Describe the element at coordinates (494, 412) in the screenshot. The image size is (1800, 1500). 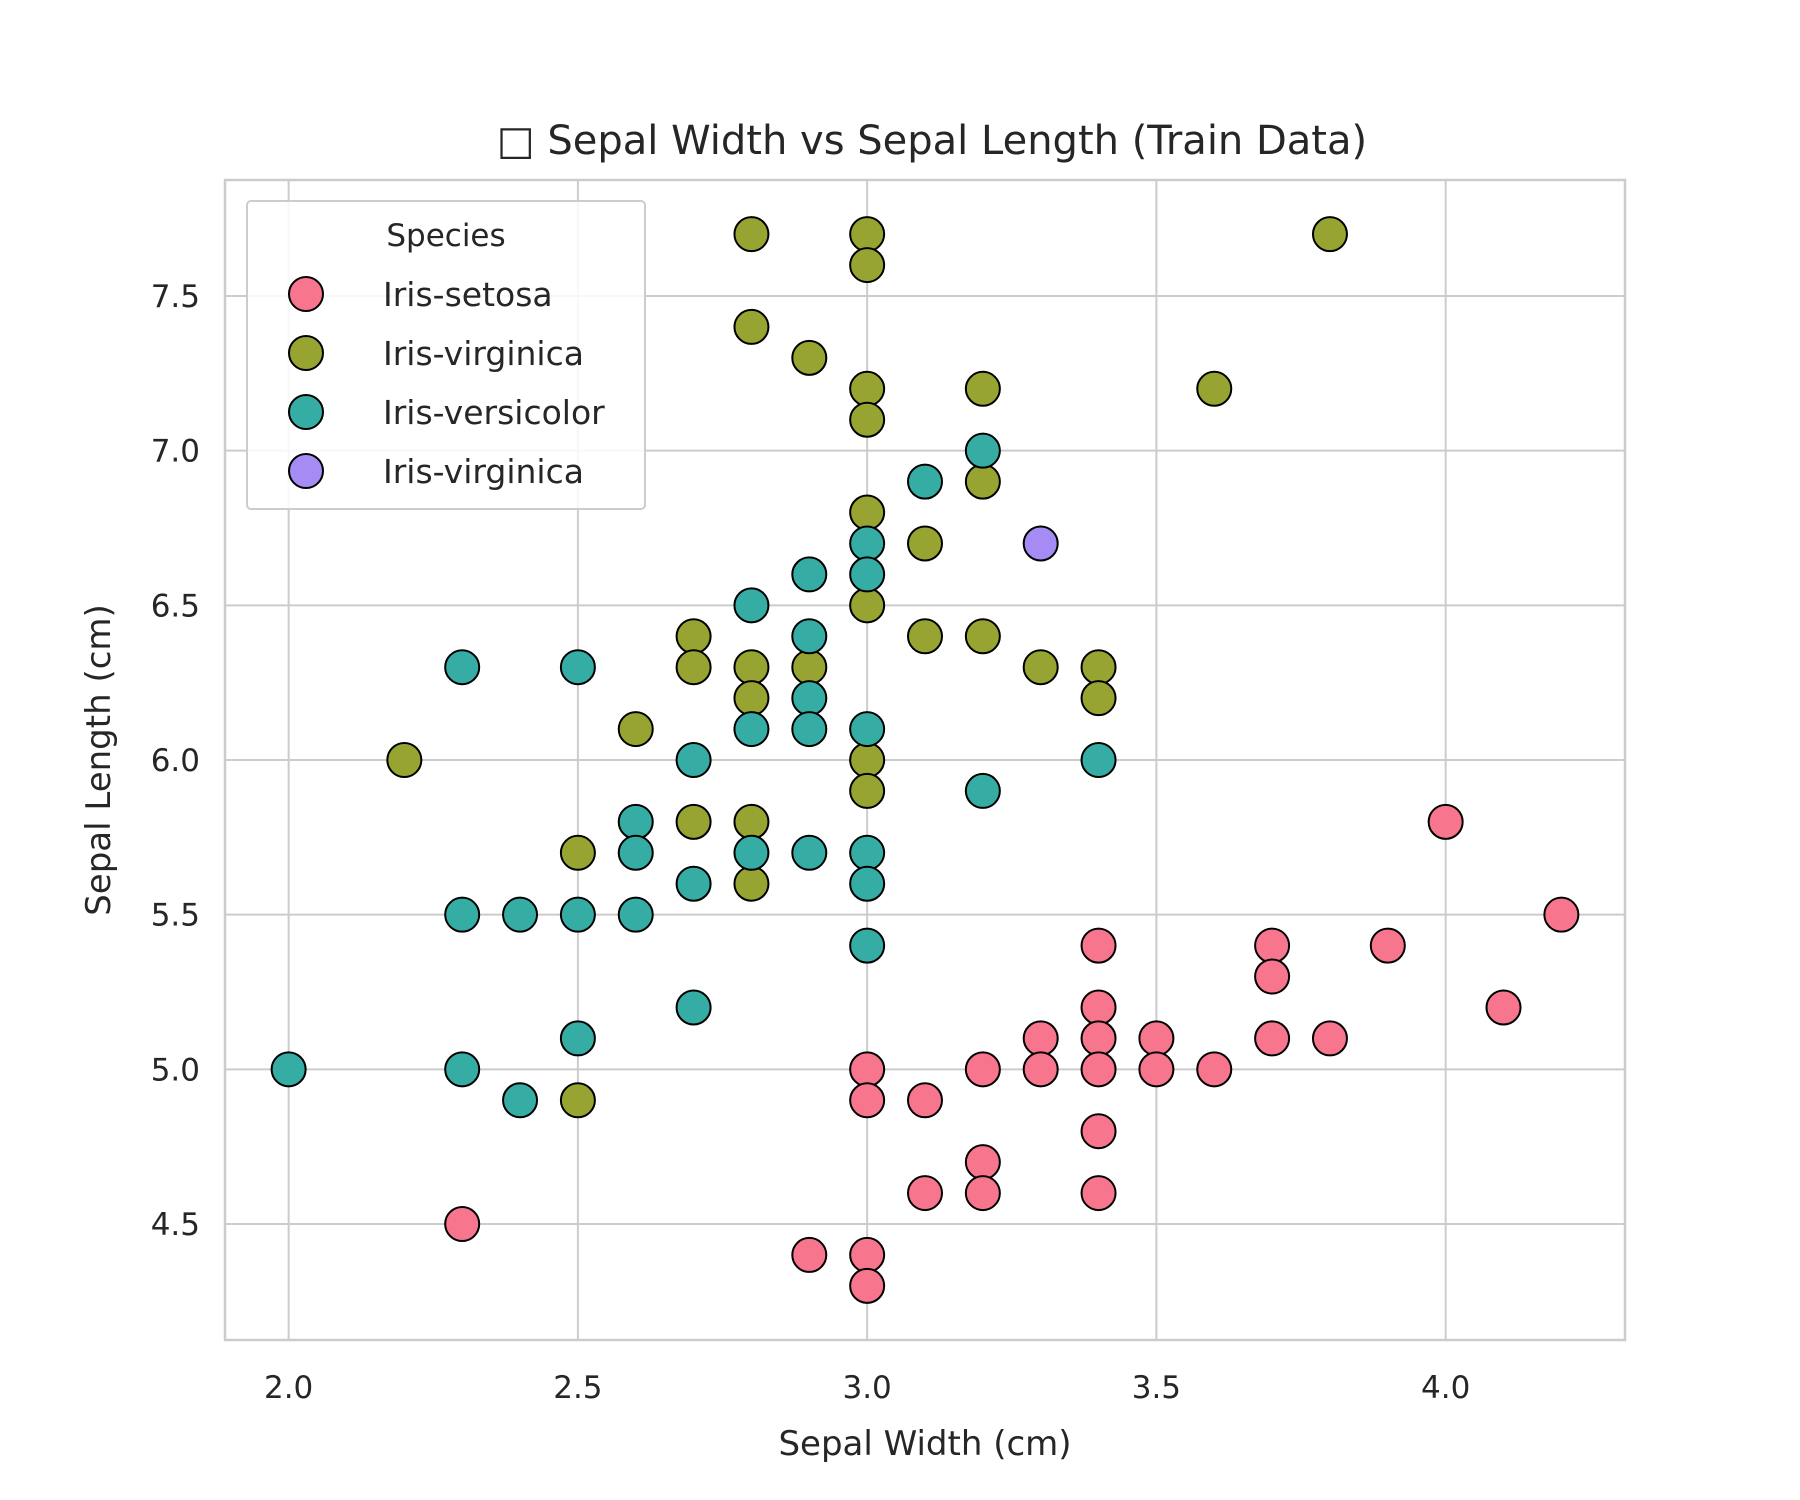
I see `legend-label: Iris-versicolor` at that location.